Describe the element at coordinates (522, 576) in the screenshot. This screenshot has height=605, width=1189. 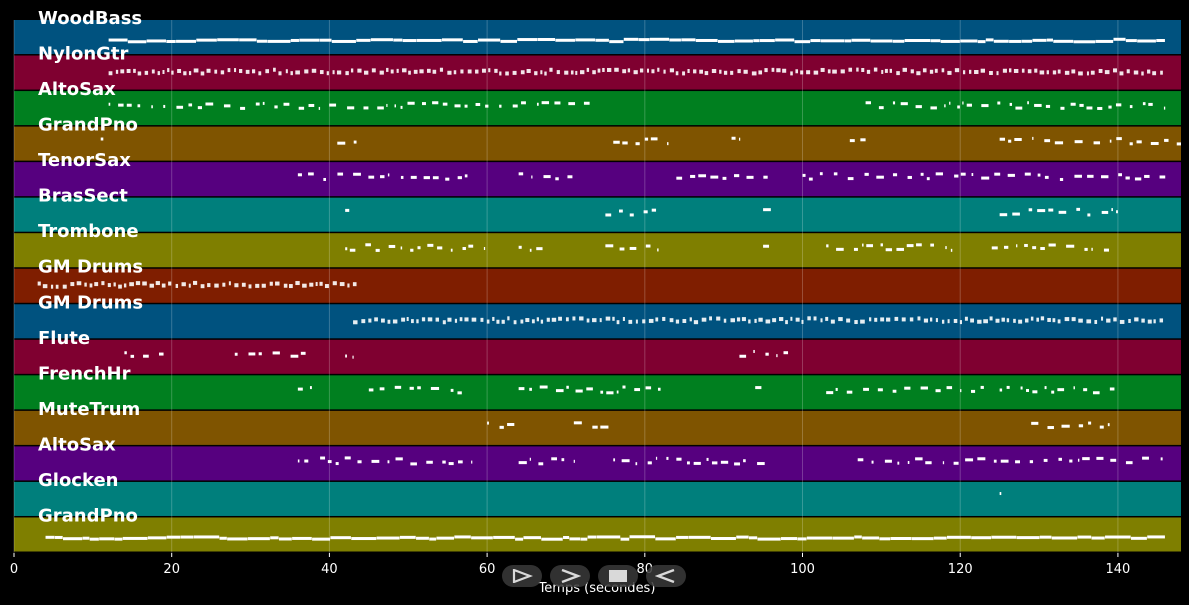
I see `play-reverse-button` at that location.